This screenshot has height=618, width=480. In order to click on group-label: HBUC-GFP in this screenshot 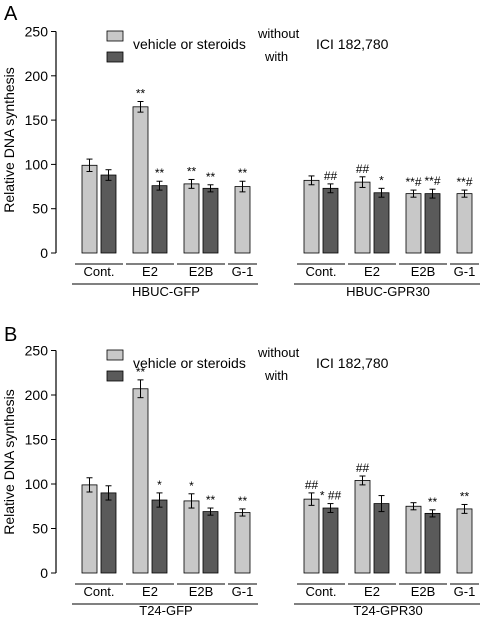, I will do `click(166, 291)`.